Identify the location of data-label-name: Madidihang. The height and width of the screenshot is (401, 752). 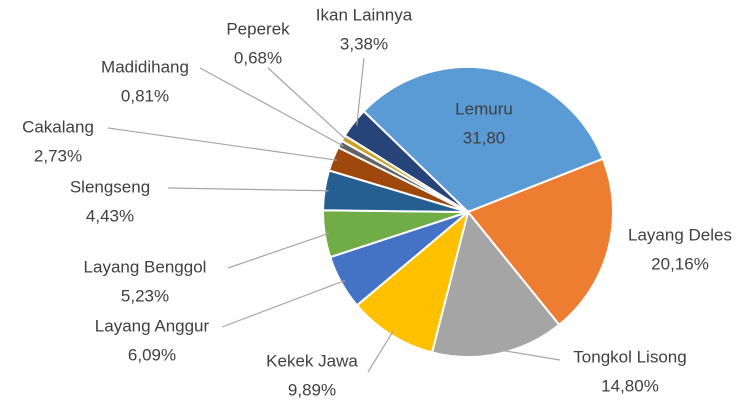
(145, 66).